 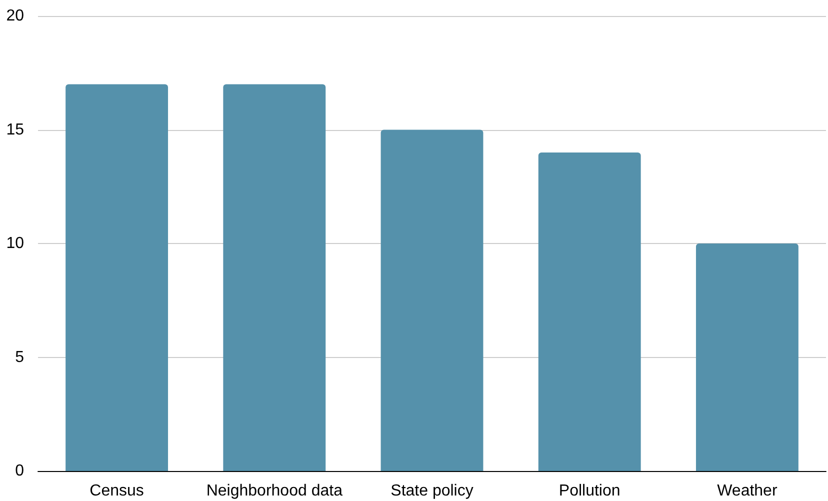 I want to click on y-tick-label: 0, so click(x=19, y=471).